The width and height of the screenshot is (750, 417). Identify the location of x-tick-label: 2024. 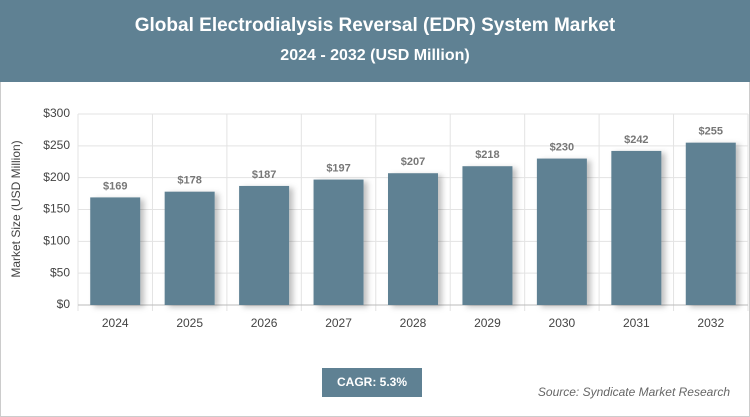
(115, 323).